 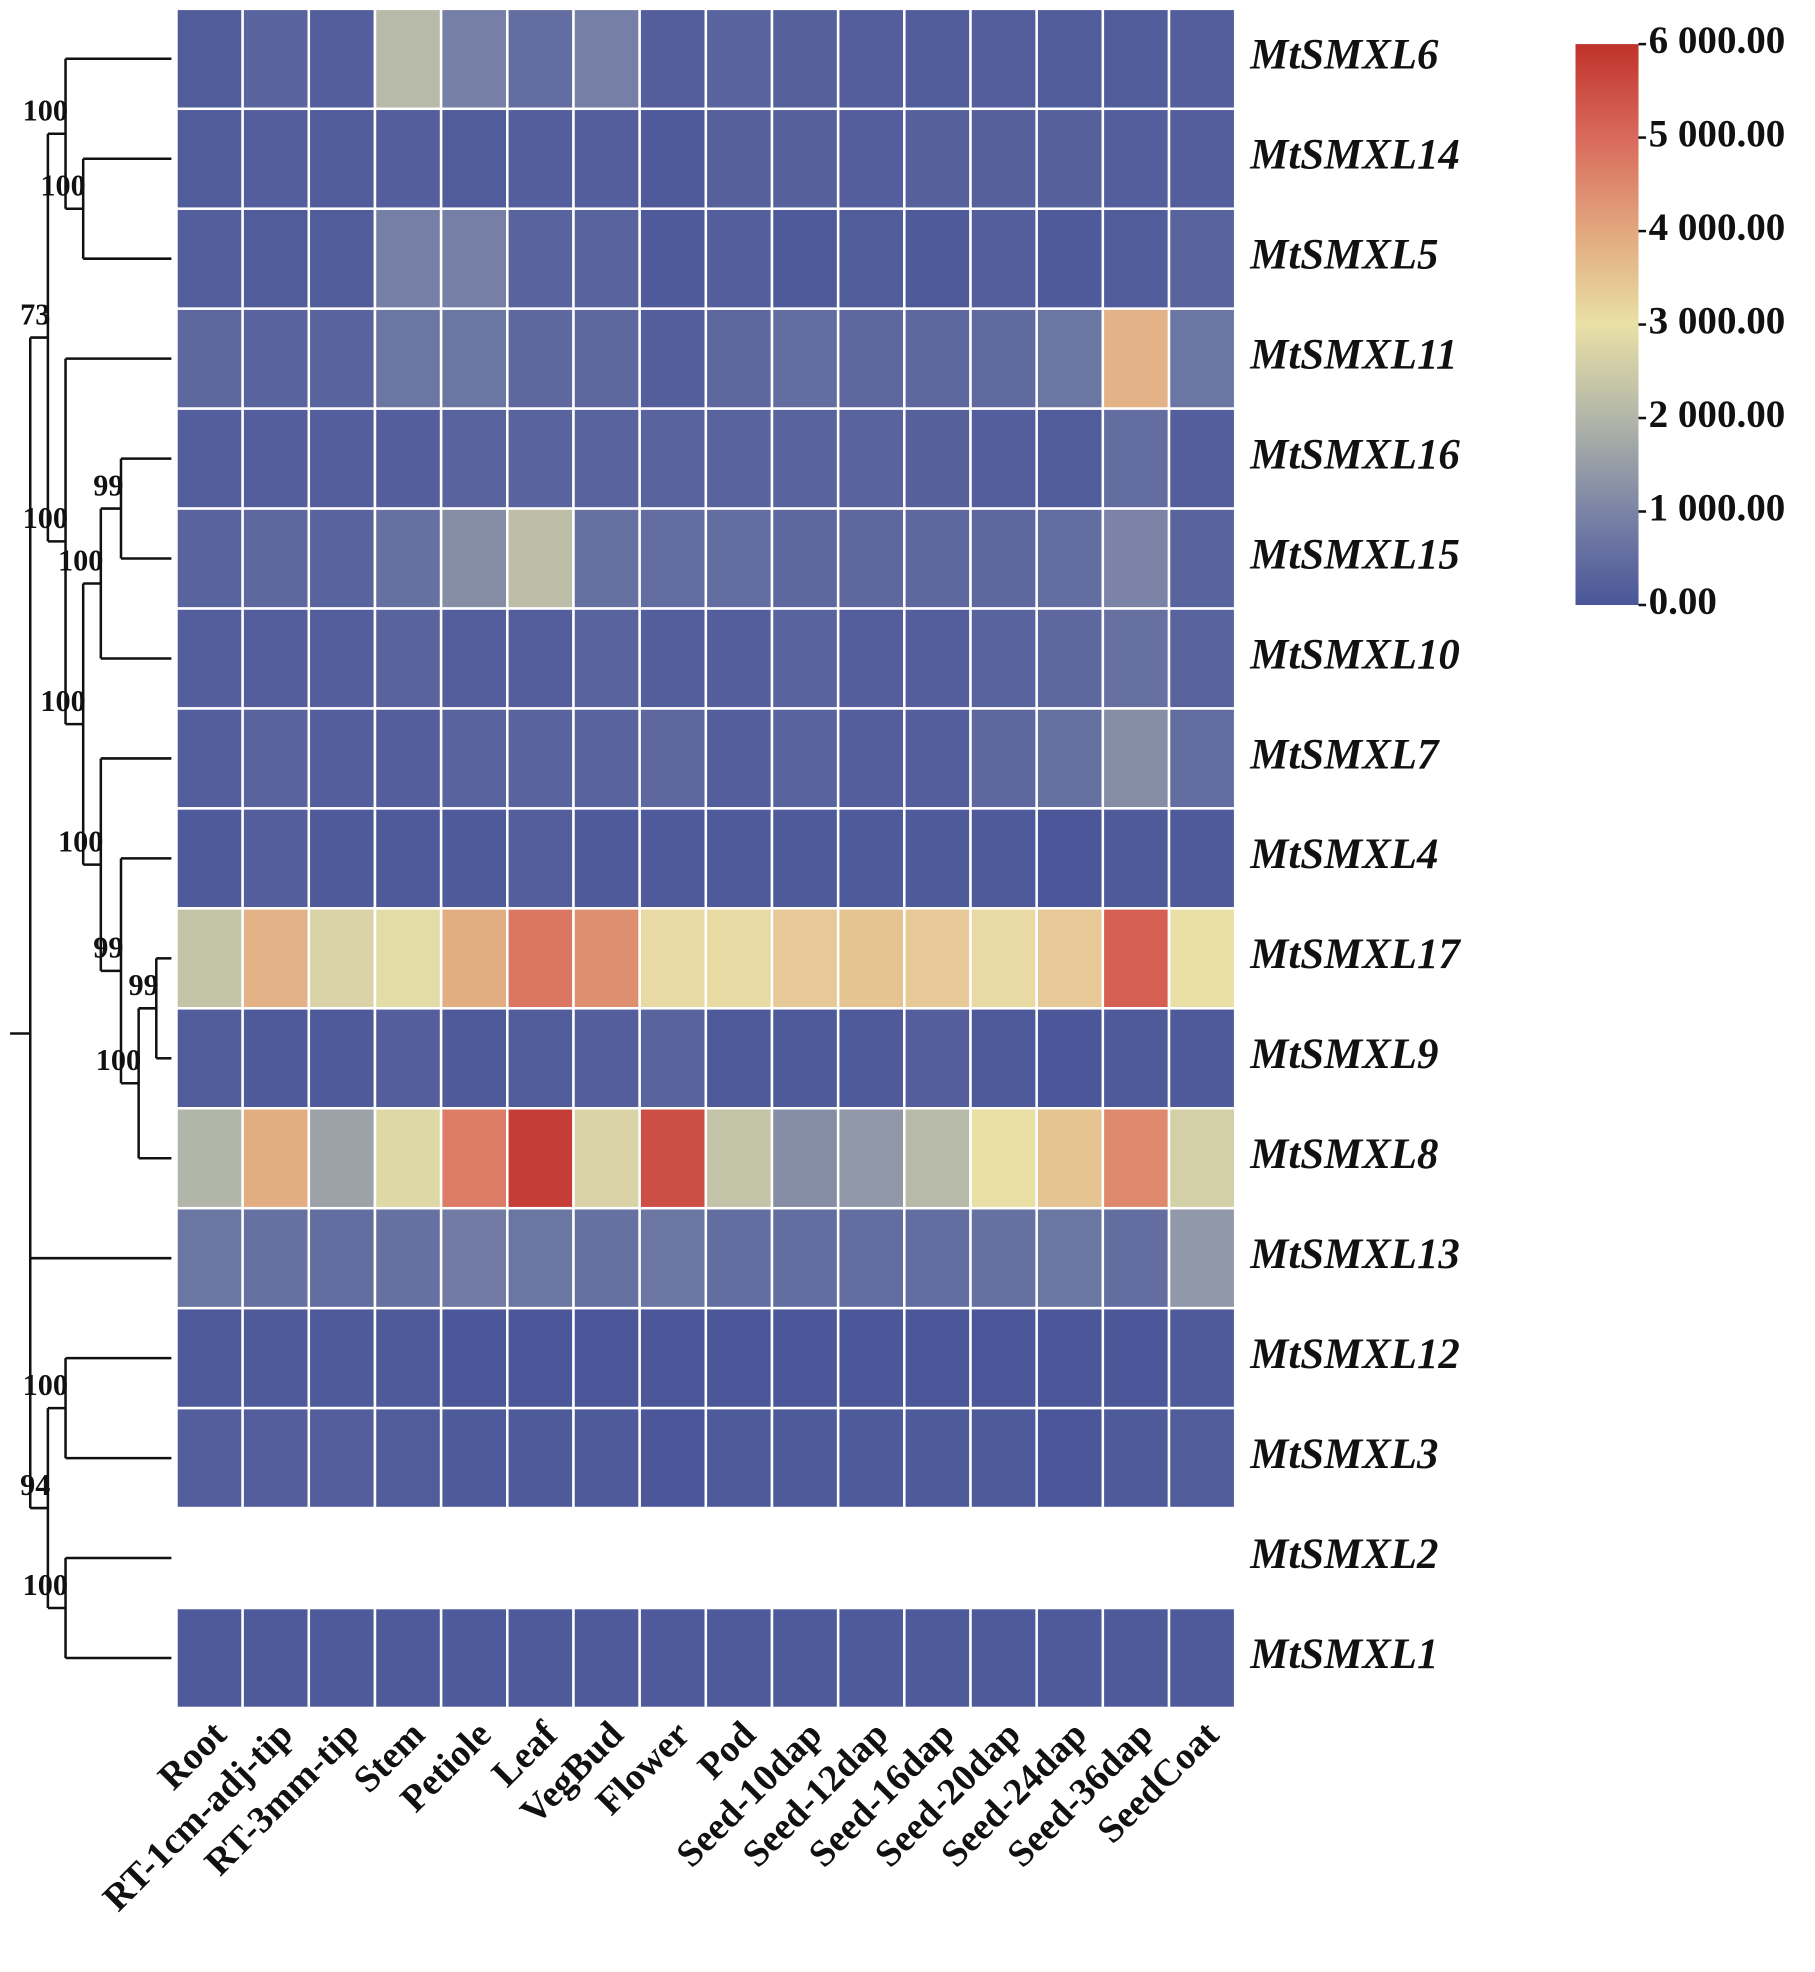 I want to click on colorbar, so click(x=1607, y=324).